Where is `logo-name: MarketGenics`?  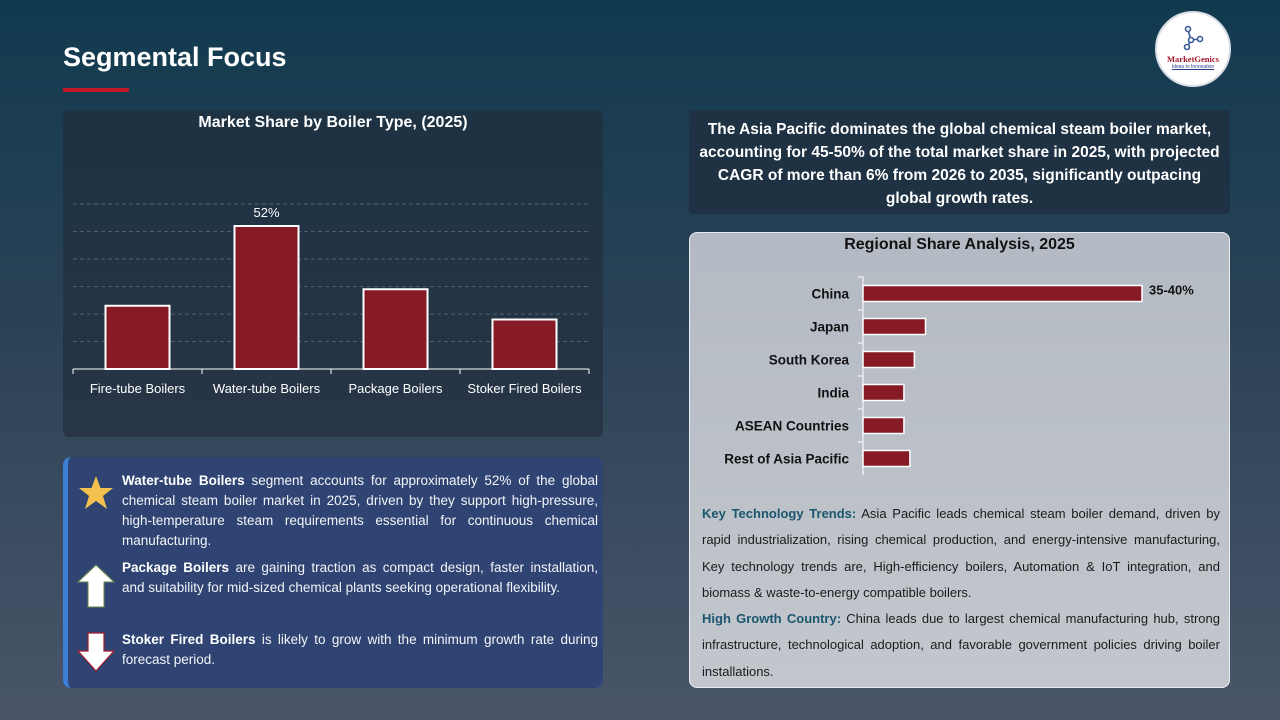
logo-name: MarketGenics is located at coordinates (1193, 59).